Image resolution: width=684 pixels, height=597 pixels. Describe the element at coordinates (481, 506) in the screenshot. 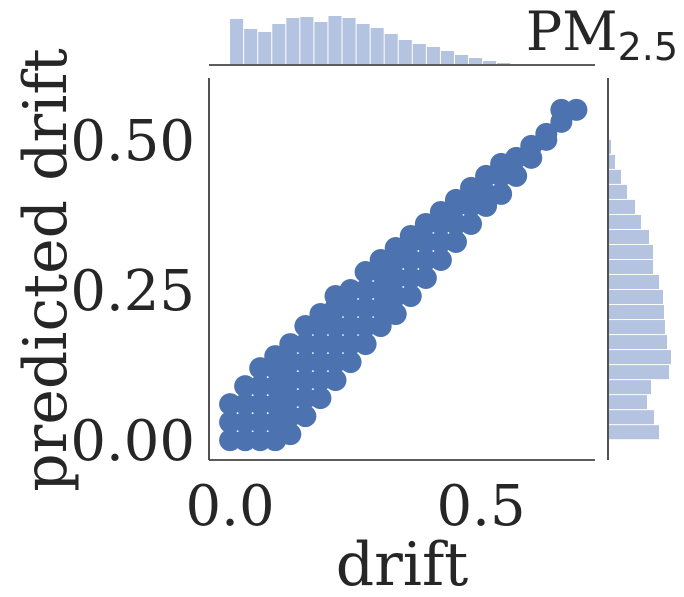

I see `x-tick-label: 0.5` at that location.